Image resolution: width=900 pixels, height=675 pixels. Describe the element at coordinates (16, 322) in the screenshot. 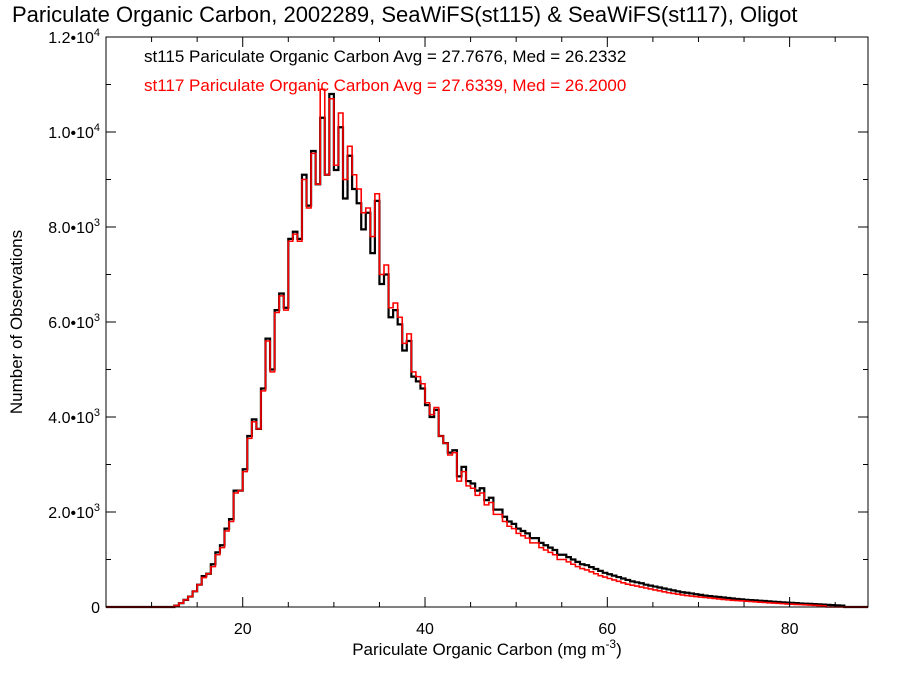

I see `y-axis-label: Number of Observations` at that location.